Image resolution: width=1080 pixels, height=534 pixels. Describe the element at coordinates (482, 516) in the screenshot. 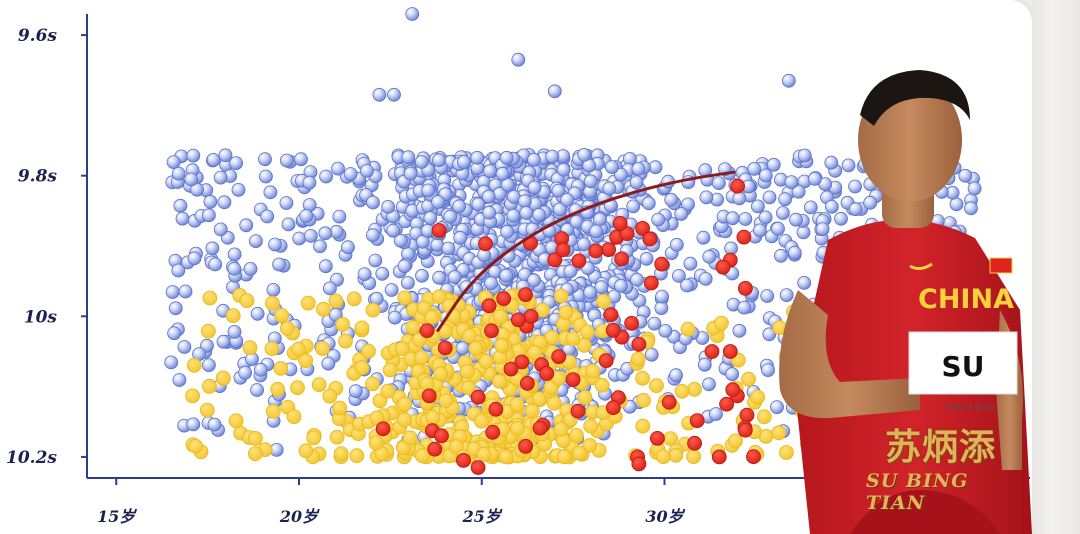

I see `x-tick-label: 25岁` at that location.